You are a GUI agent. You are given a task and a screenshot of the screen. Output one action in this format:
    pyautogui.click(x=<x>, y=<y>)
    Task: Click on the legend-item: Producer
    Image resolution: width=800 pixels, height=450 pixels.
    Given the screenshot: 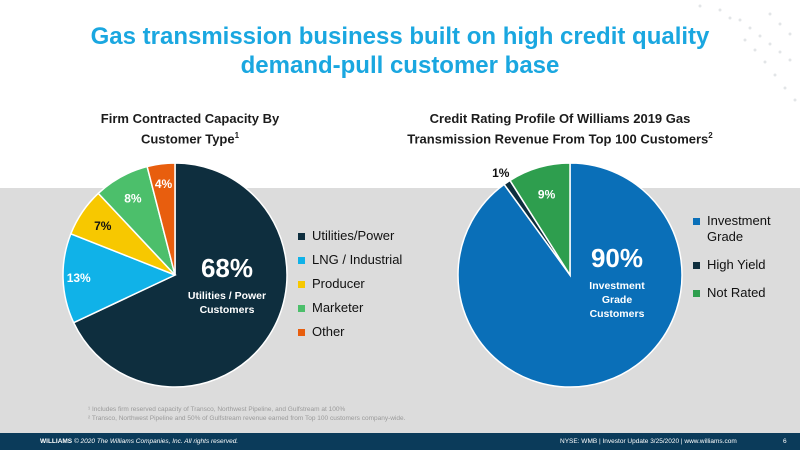 What is the action you would take?
    pyautogui.click(x=350, y=284)
    